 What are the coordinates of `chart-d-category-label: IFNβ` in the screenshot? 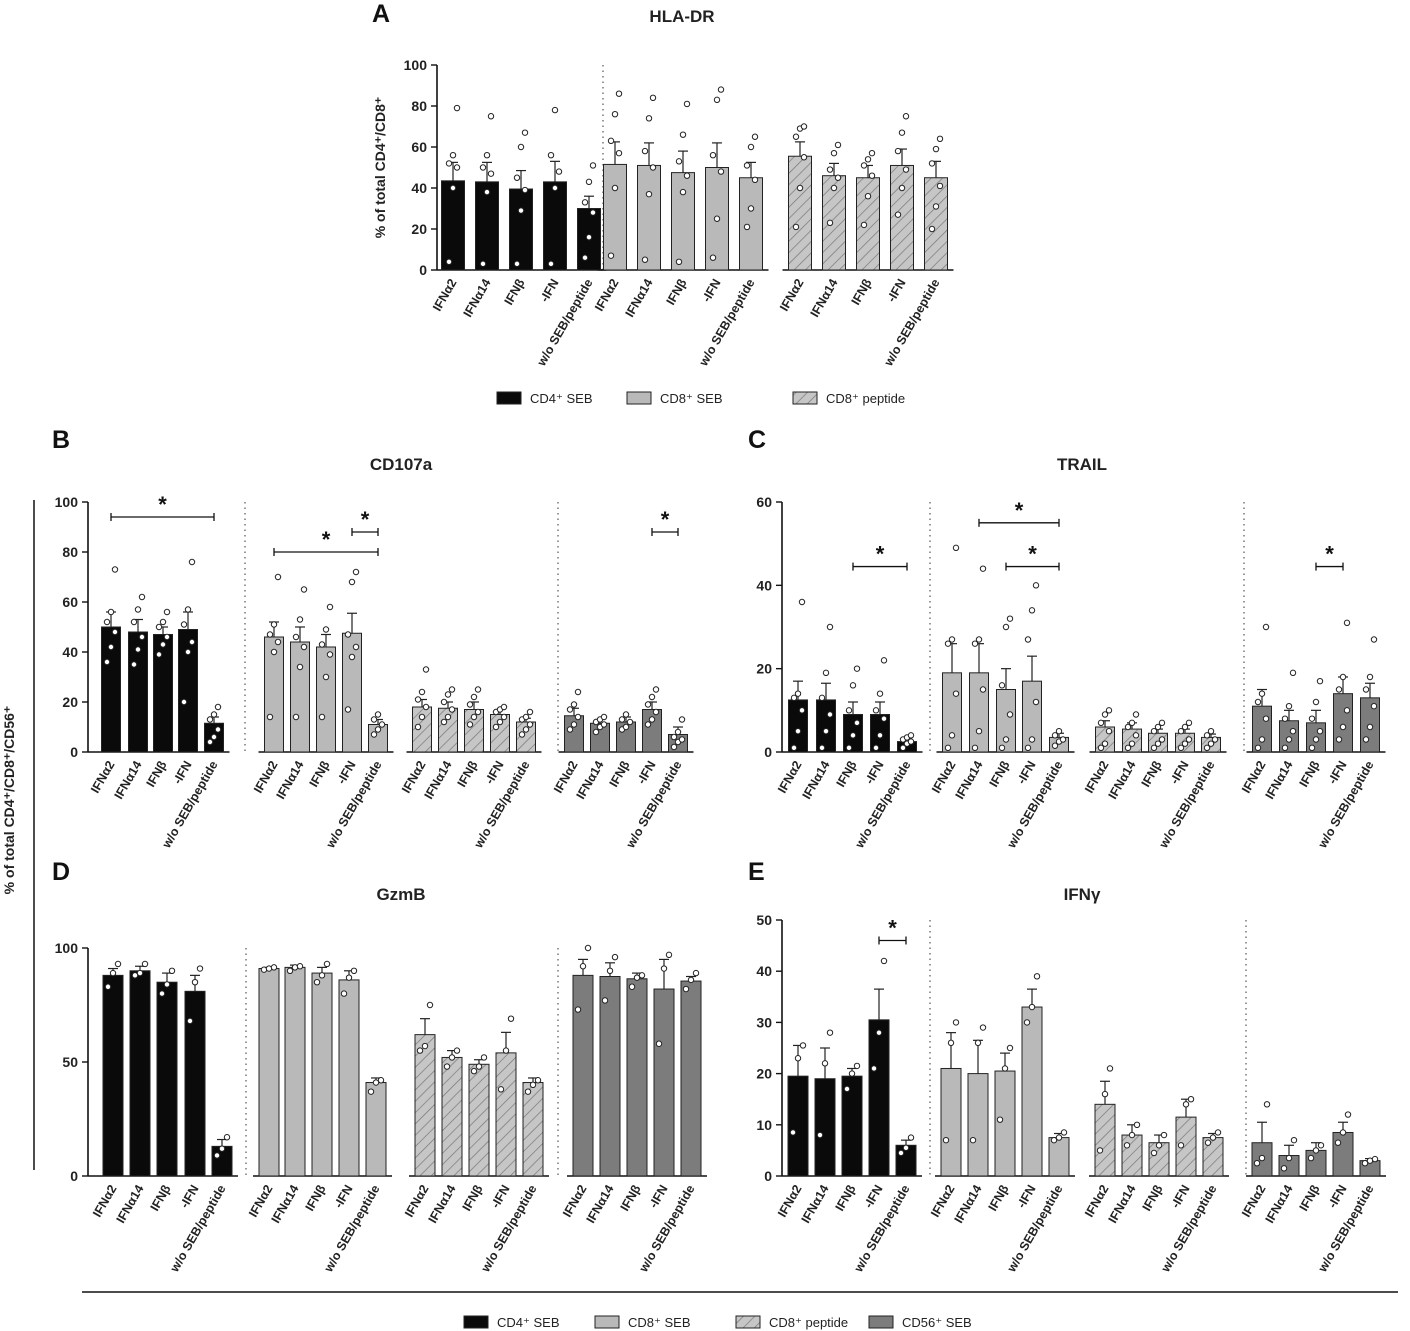 It's located at (316, 1197).